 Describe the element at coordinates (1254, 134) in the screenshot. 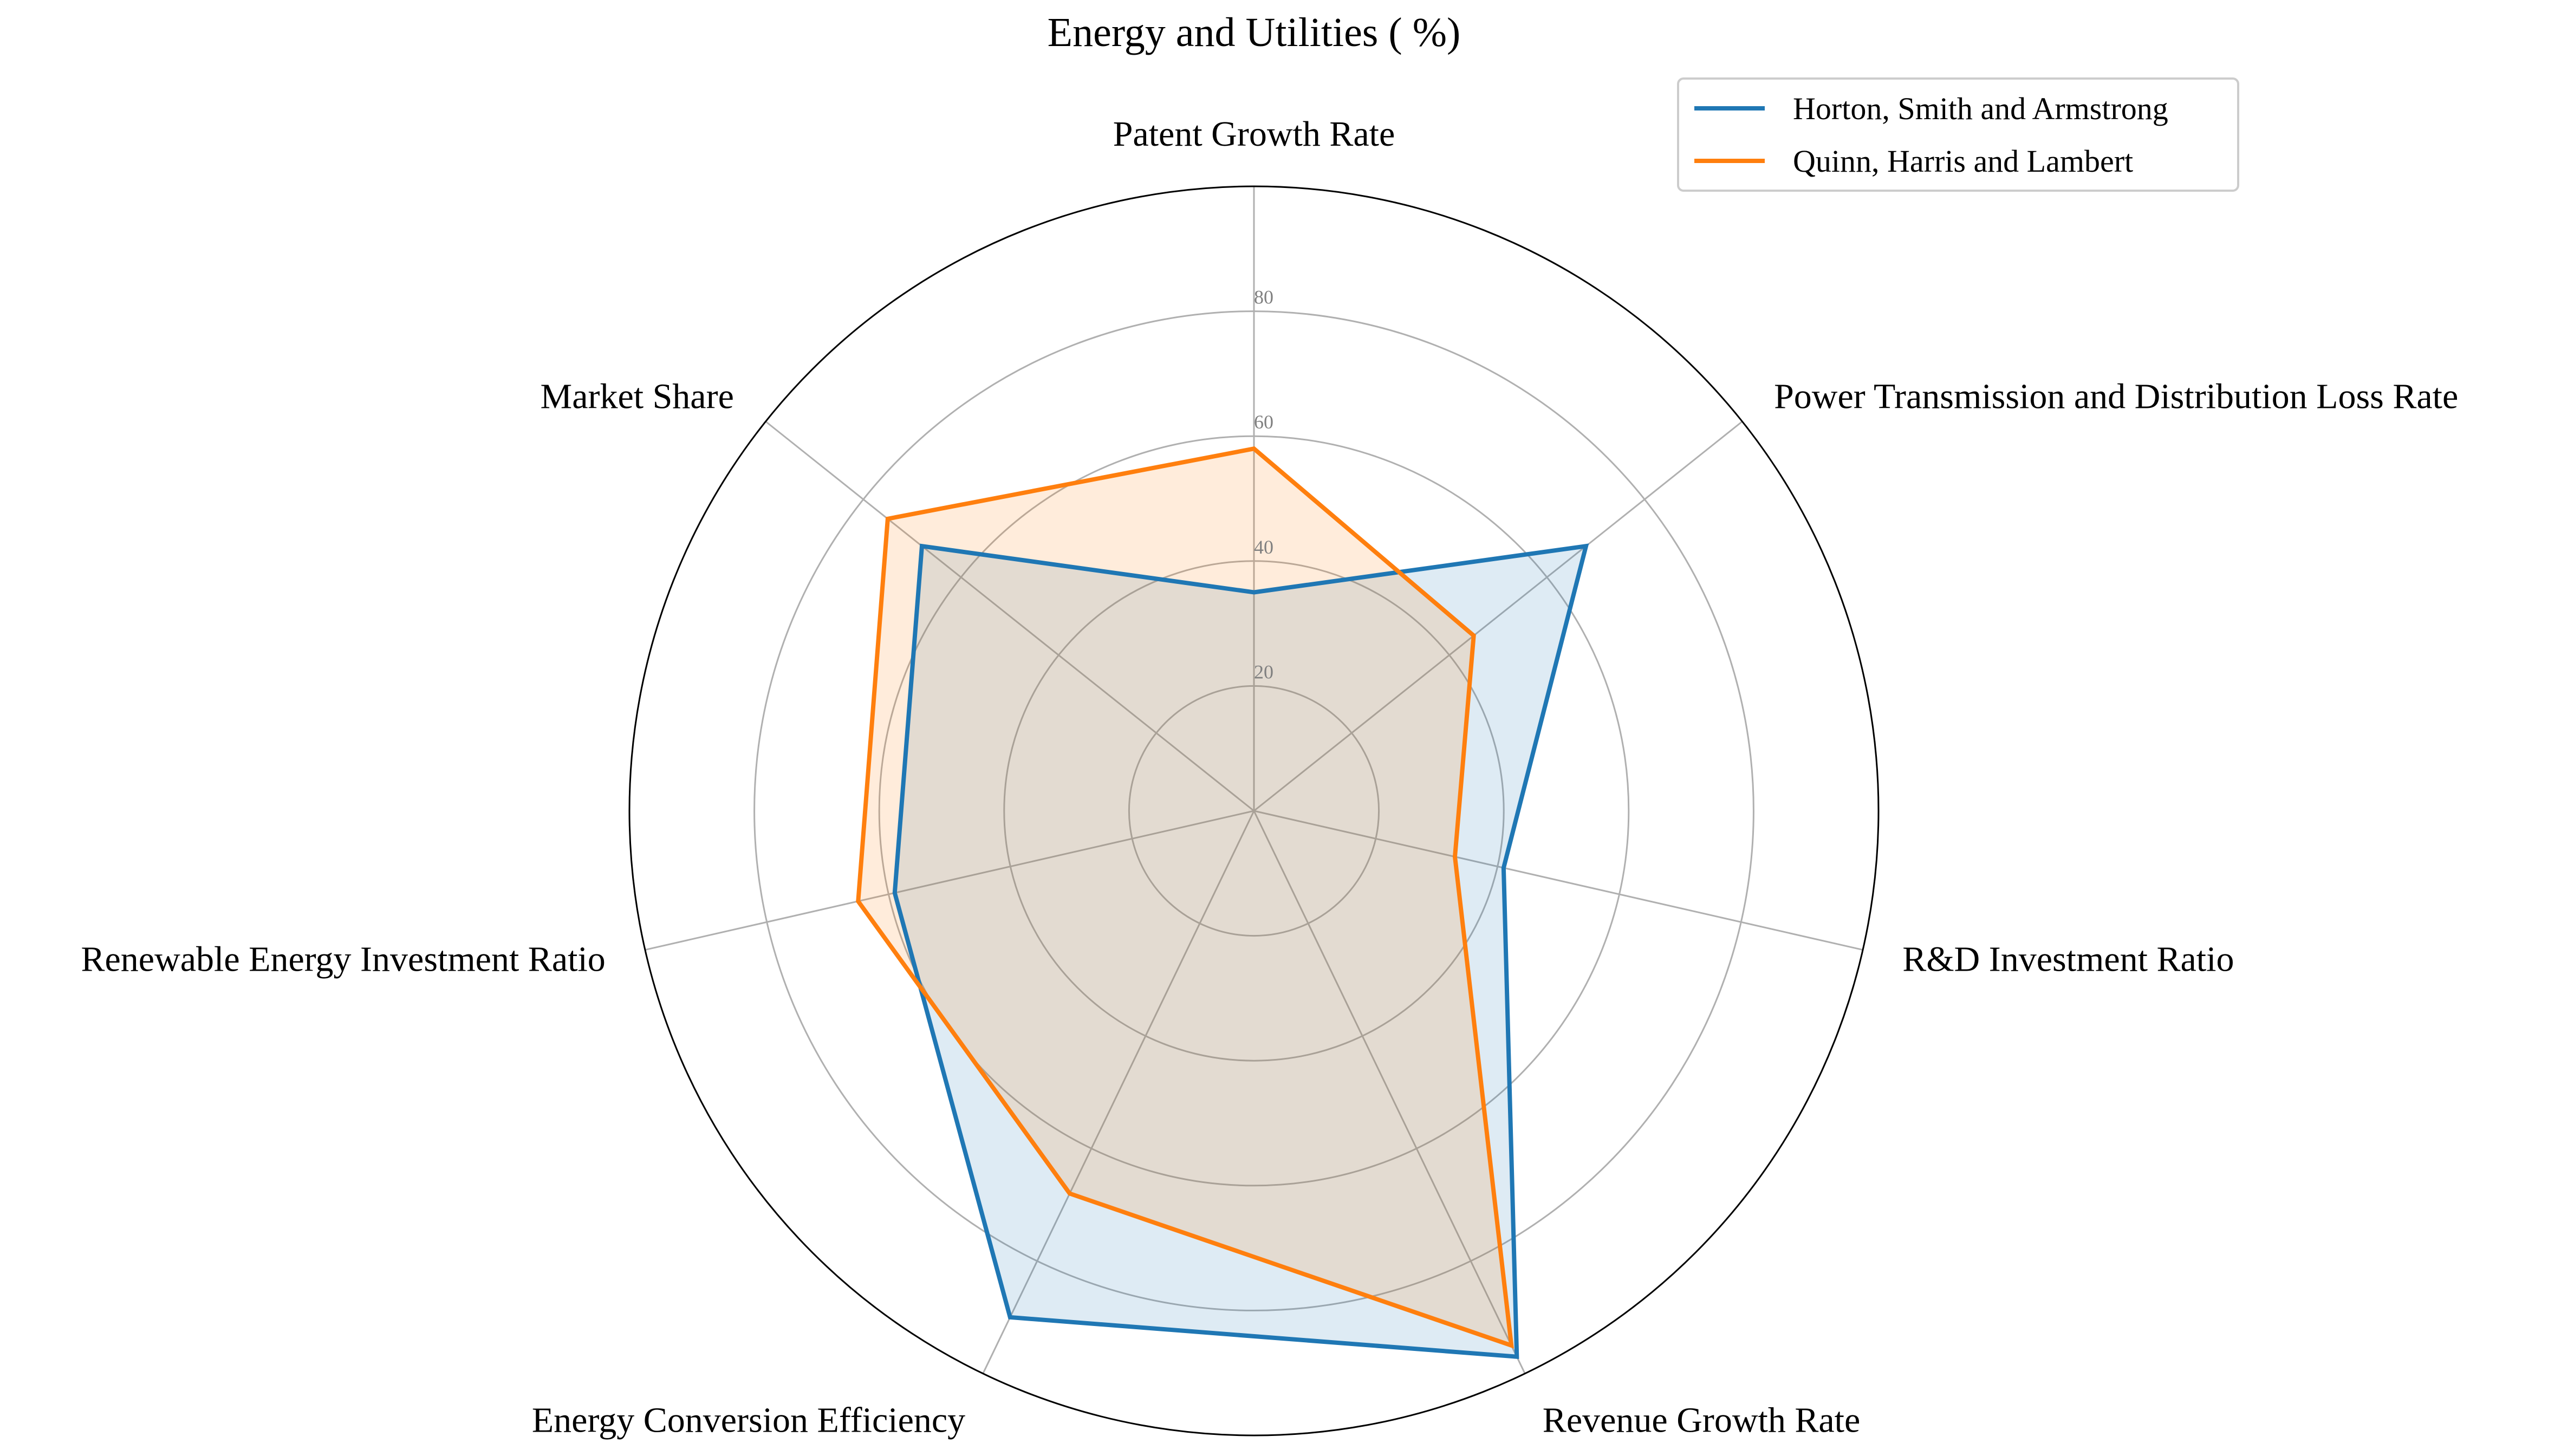

I see `axis-label: Patent Growth Rate` at that location.